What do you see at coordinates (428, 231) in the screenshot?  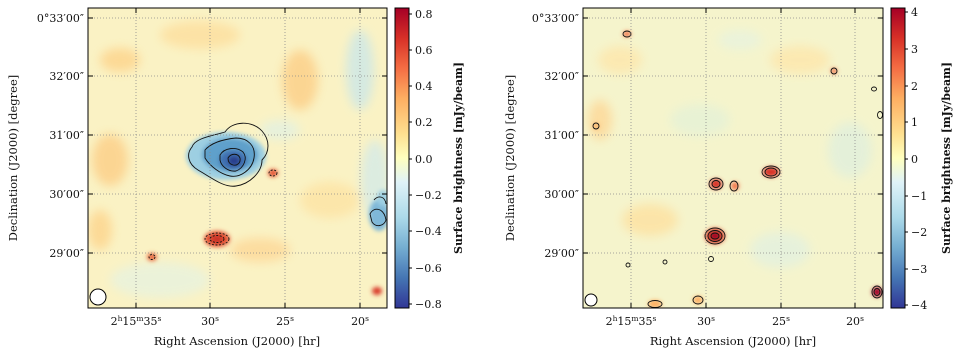 I see `left-colorbar-tick-6: −0.4` at bounding box center [428, 231].